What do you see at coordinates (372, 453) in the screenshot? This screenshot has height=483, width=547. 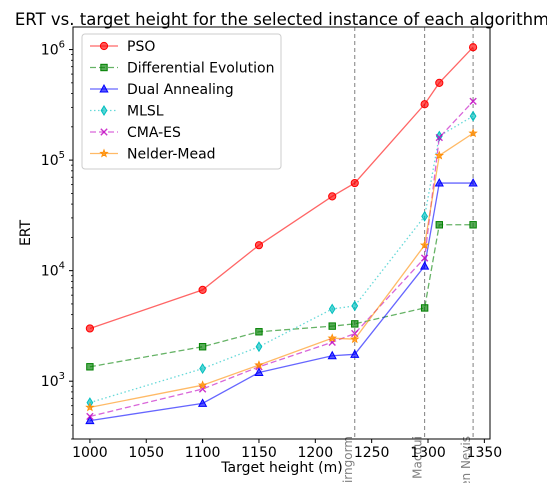 I see `x-tick-label: 1250` at bounding box center [372, 453].